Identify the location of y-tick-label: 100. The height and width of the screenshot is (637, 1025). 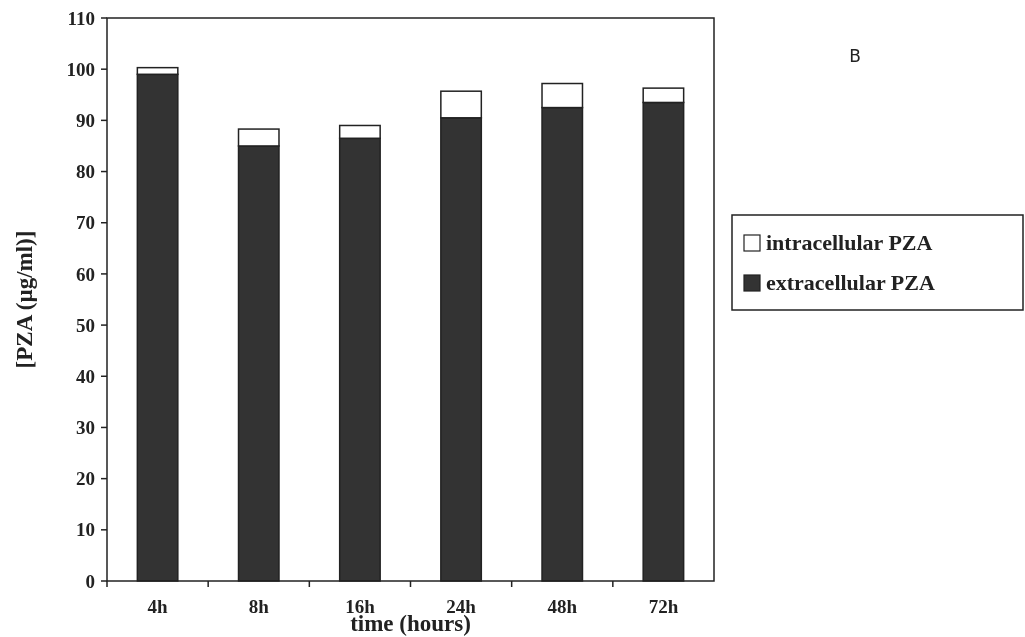
(80, 69).